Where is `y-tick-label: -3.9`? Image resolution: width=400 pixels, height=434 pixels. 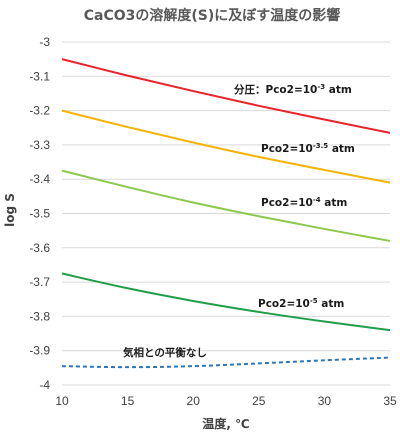
y-tick-label: -3.9 is located at coordinates (39, 351).